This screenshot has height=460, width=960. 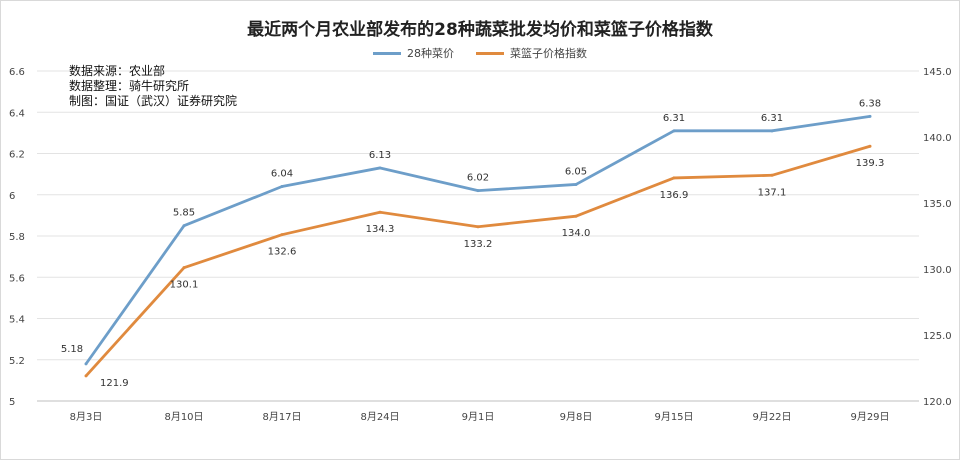 What do you see at coordinates (129, 86) in the screenshot?
I see `note-data-compiled: 数据整理：骑牛研究所` at bounding box center [129, 86].